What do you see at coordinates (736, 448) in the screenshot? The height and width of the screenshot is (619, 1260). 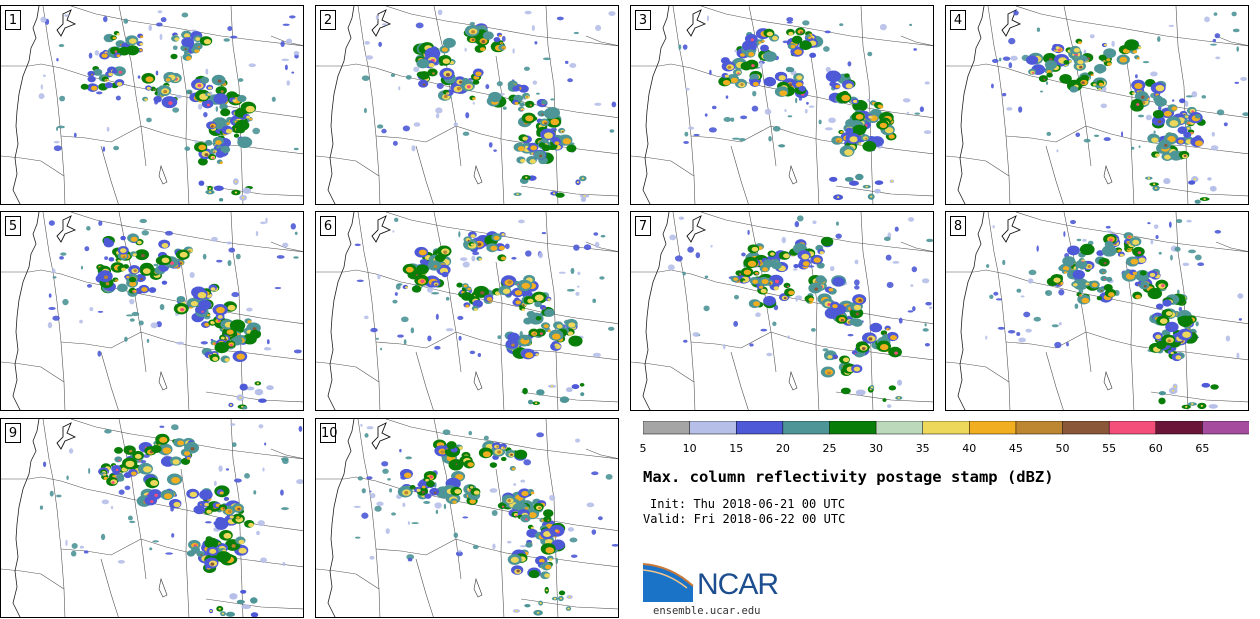 I see `colorbar-tick-label: 15` at bounding box center [736, 448].